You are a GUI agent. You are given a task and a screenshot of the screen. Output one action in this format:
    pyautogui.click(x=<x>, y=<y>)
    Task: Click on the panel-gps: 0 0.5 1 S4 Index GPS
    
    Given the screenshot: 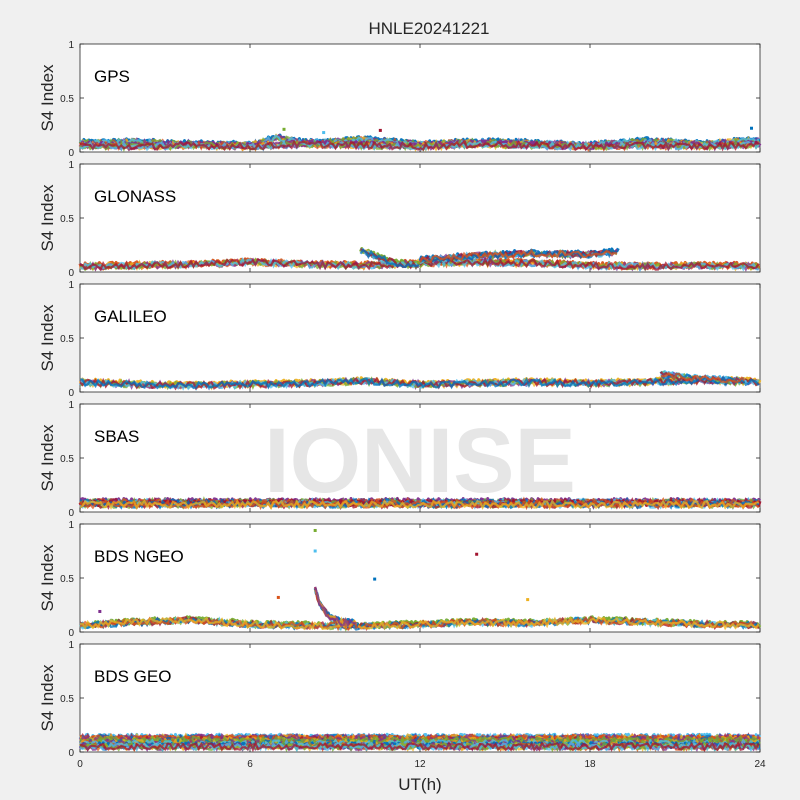 What is the action you would take?
    pyautogui.click(x=400, y=99)
    